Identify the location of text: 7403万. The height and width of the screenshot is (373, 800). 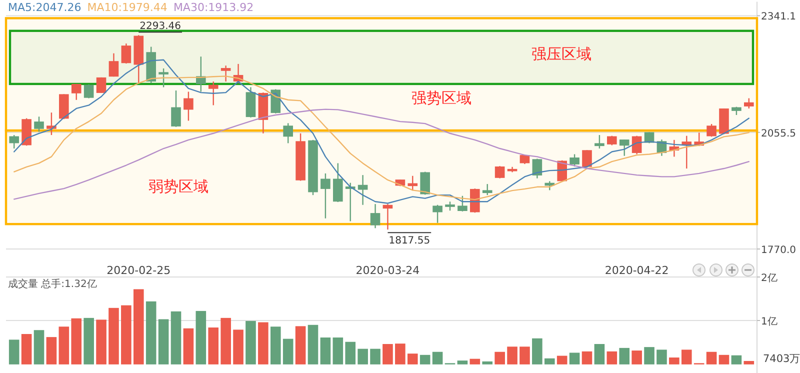
(781, 359).